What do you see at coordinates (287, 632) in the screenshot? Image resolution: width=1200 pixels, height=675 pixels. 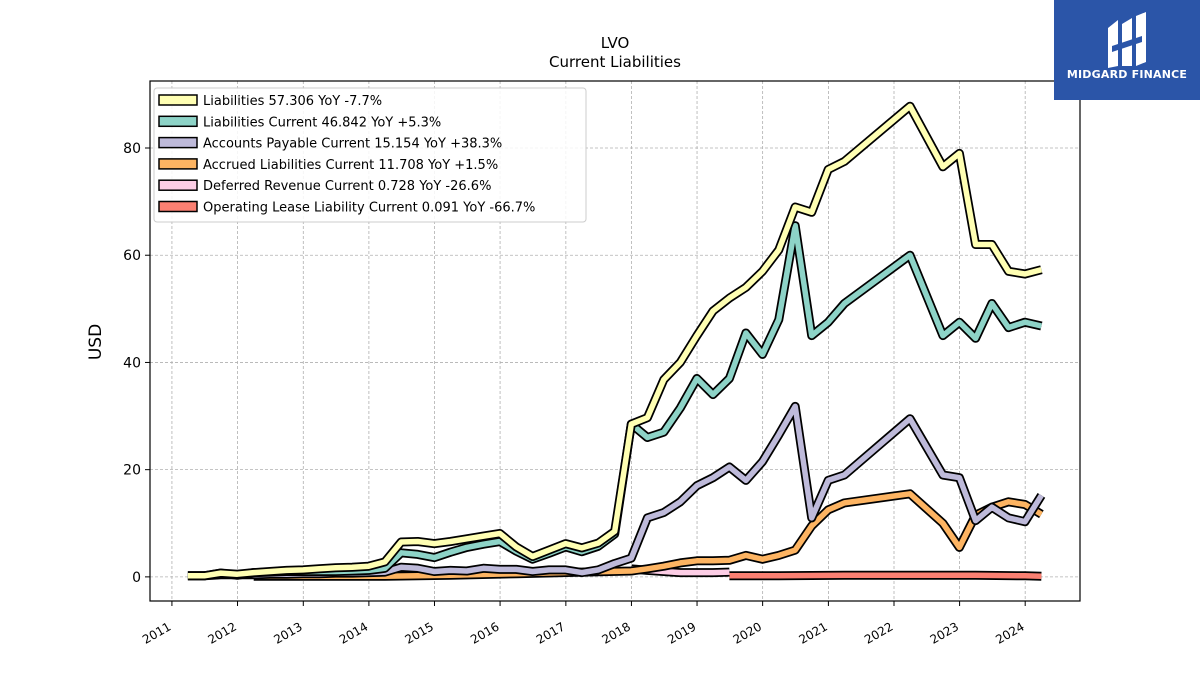 I see `x-tick-label: 2013` at bounding box center [287, 632].